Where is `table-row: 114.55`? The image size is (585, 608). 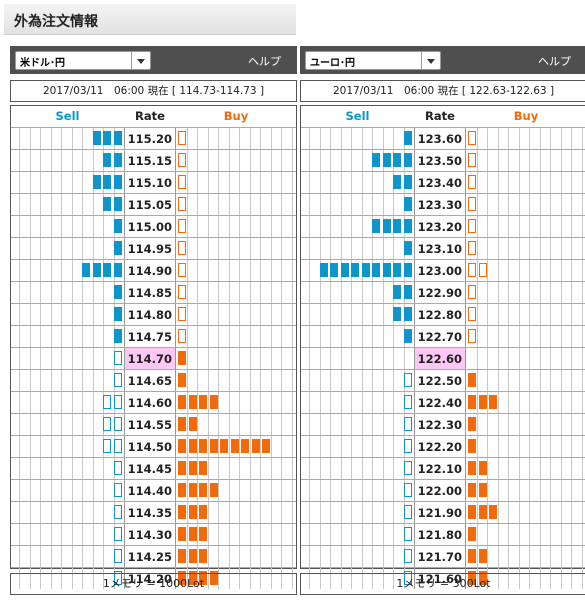 table-row: 114.55 is located at coordinates (153, 425).